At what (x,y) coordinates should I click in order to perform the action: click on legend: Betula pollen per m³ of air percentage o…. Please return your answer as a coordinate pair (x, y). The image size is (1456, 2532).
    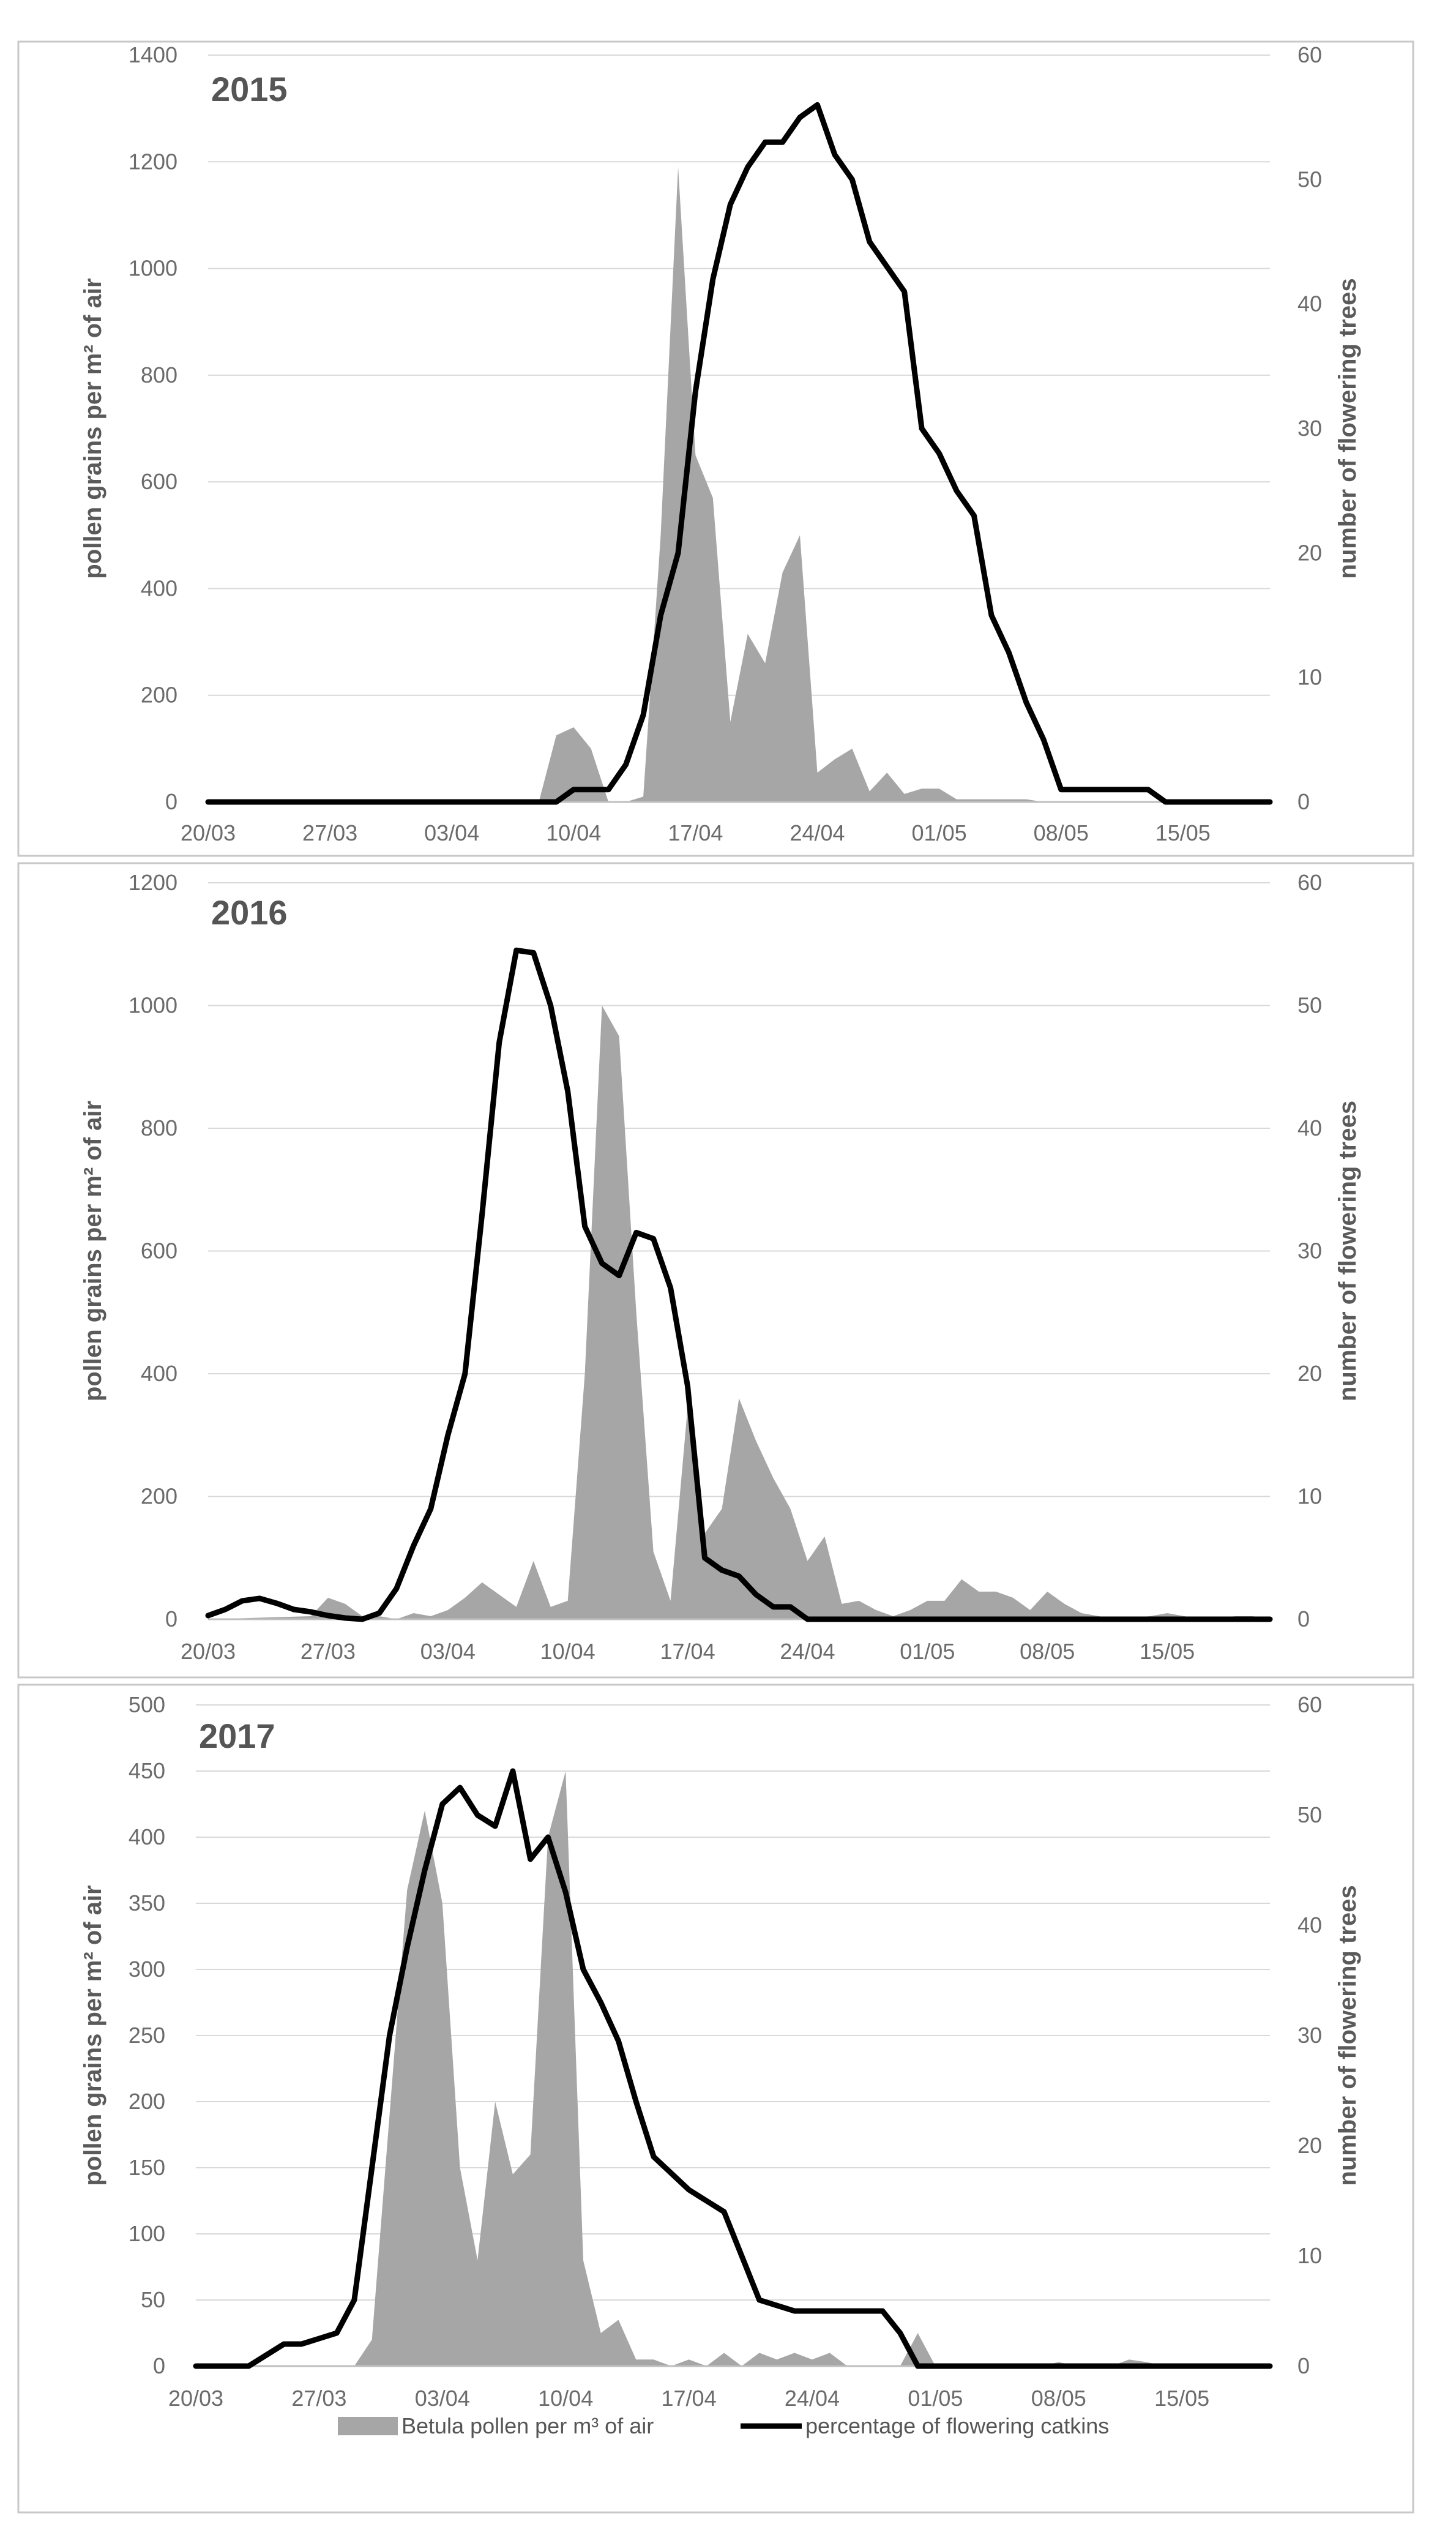
    Looking at the image, I should click on (723, 2425).